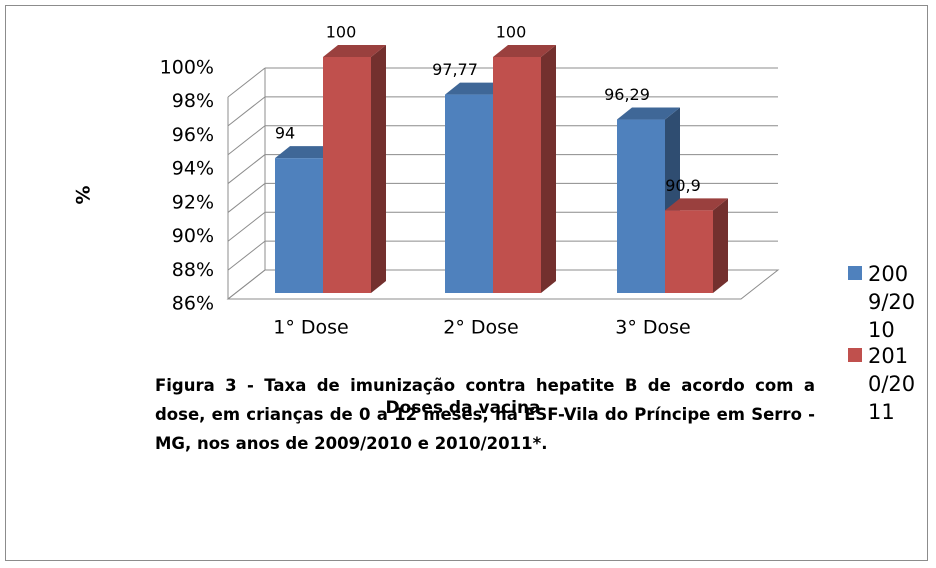  Describe the element at coordinates (193, 101) in the screenshot. I see `y-tick-label: 98%` at that location.